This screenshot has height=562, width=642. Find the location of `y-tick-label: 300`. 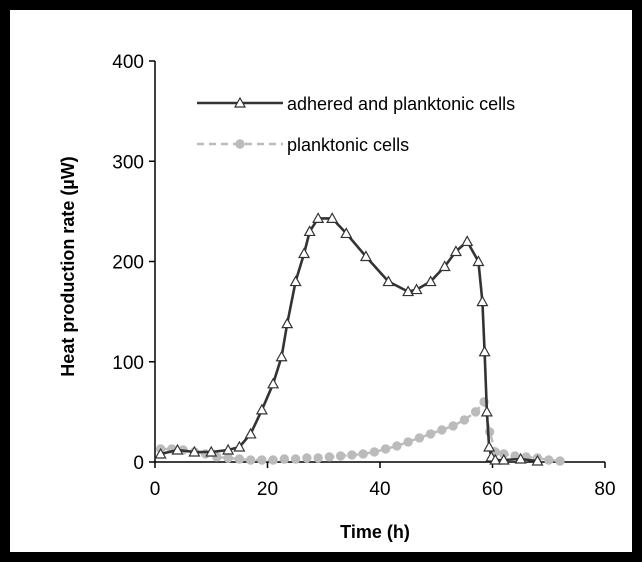

y-tick-label: 300 is located at coordinates (128, 162).